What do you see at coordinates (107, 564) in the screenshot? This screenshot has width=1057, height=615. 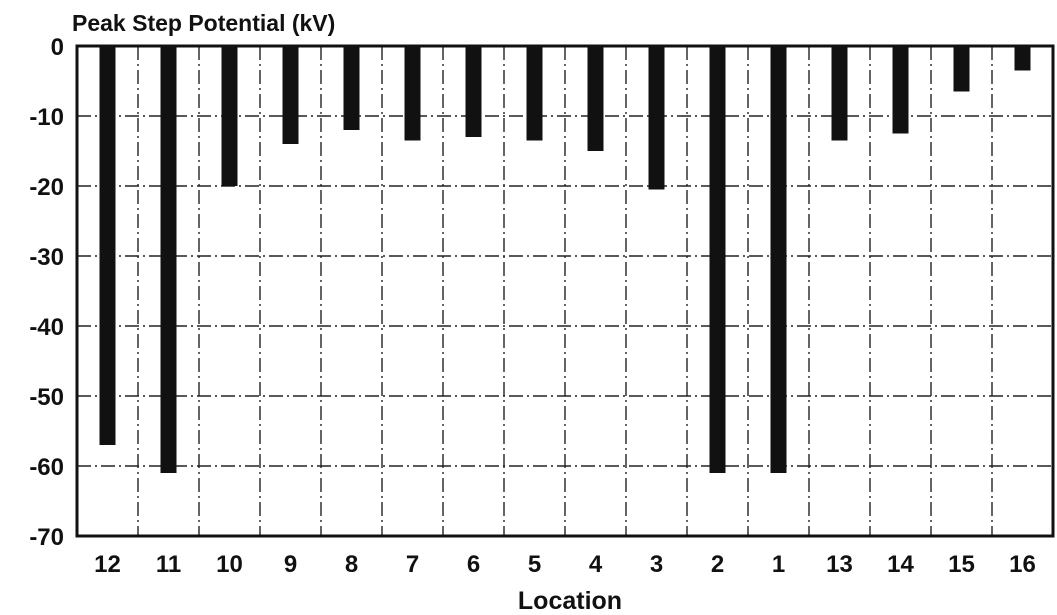 I see `x-tick-label: 12` at bounding box center [107, 564].